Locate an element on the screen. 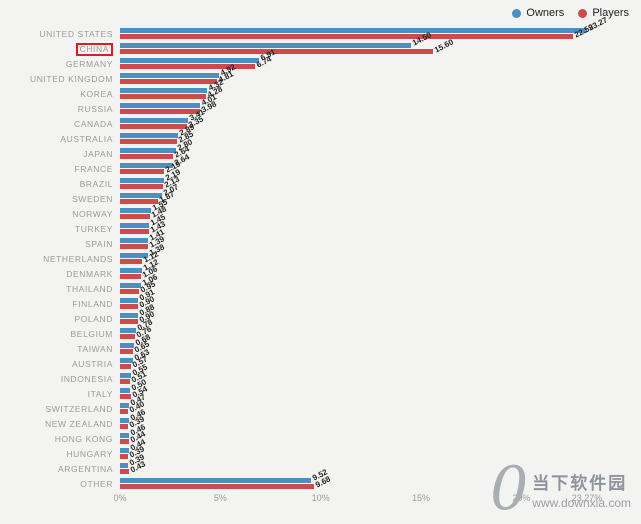 This screenshot has width=641, height=524. bar-group: 14.50 15.60 is located at coordinates (353, 43).